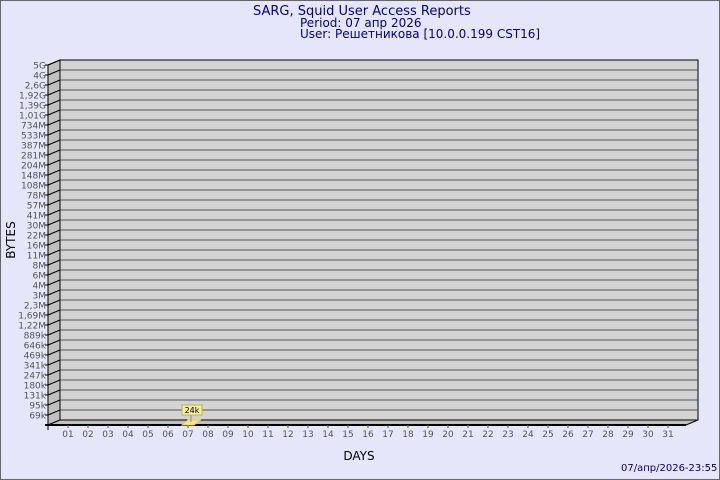 This screenshot has height=480, width=720. I want to click on x-tick-label: 13, so click(307, 435).